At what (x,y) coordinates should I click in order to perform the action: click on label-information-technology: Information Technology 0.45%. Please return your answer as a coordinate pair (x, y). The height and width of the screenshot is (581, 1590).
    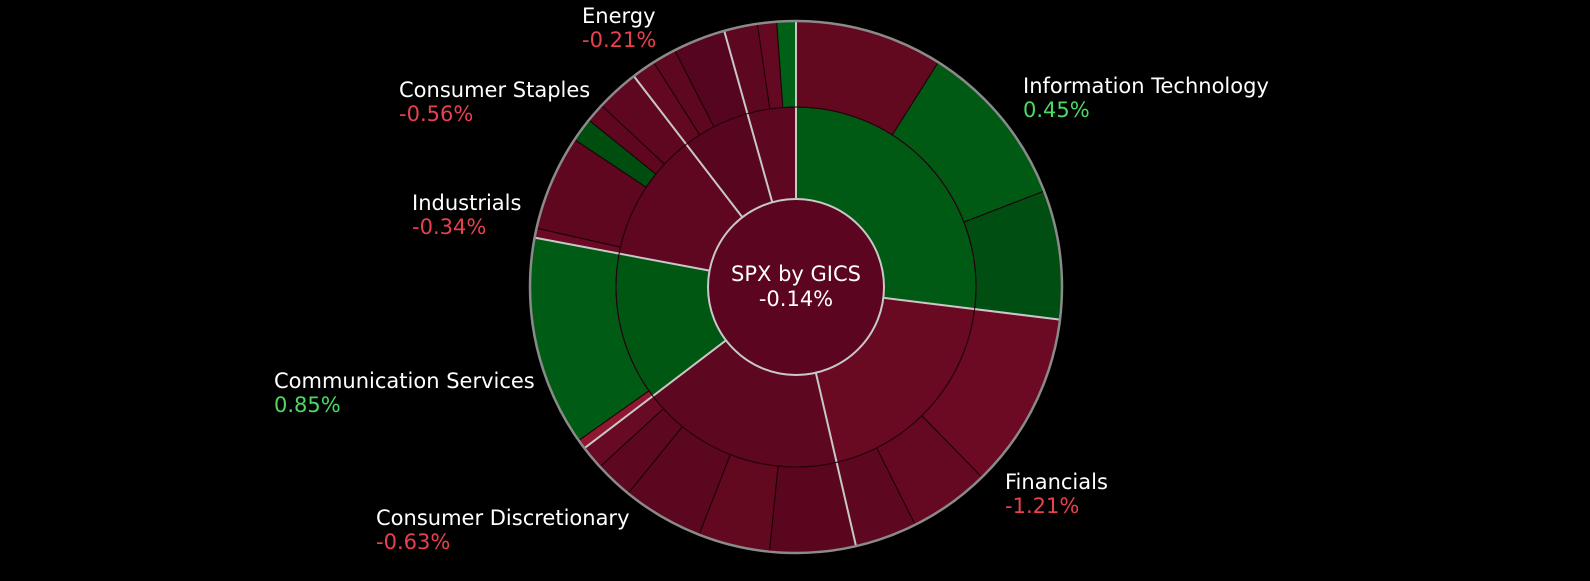
    Looking at the image, I should click on (1146, 98).